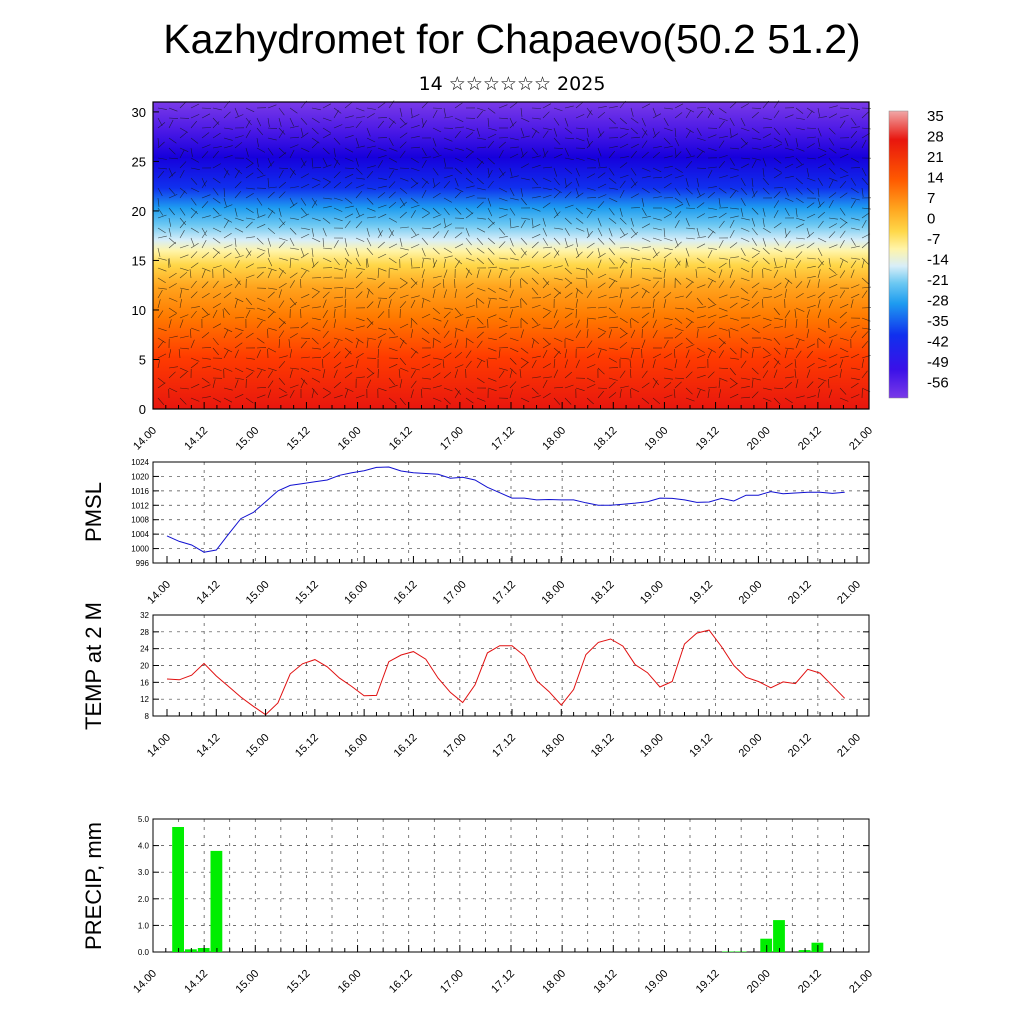  I want to click on y-tick-label: 1012, so click(140, 505).